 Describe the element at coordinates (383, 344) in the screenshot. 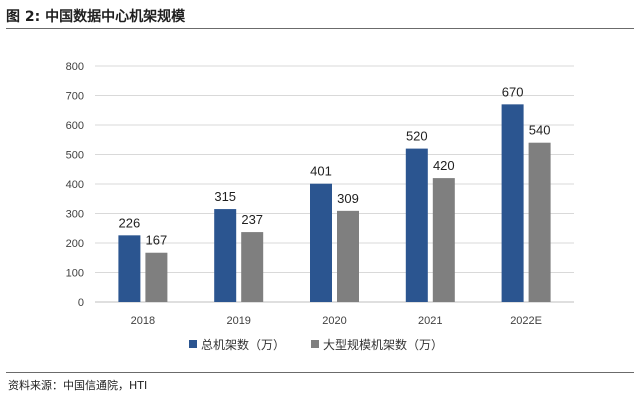

I see `legend-label: 大型规模机架数（万）` at that location.